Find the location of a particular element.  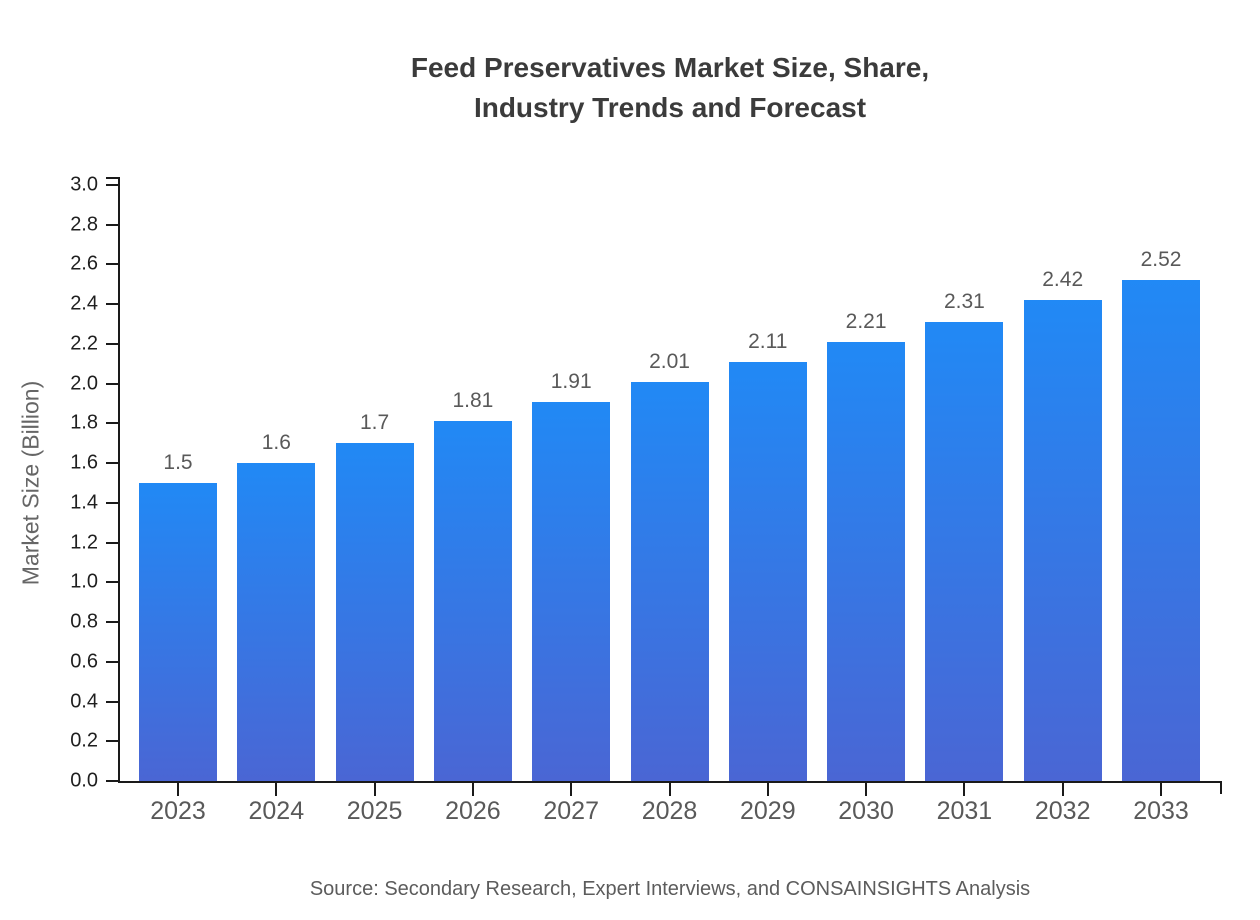

y-axis-line is located at coordinates (119, 480).